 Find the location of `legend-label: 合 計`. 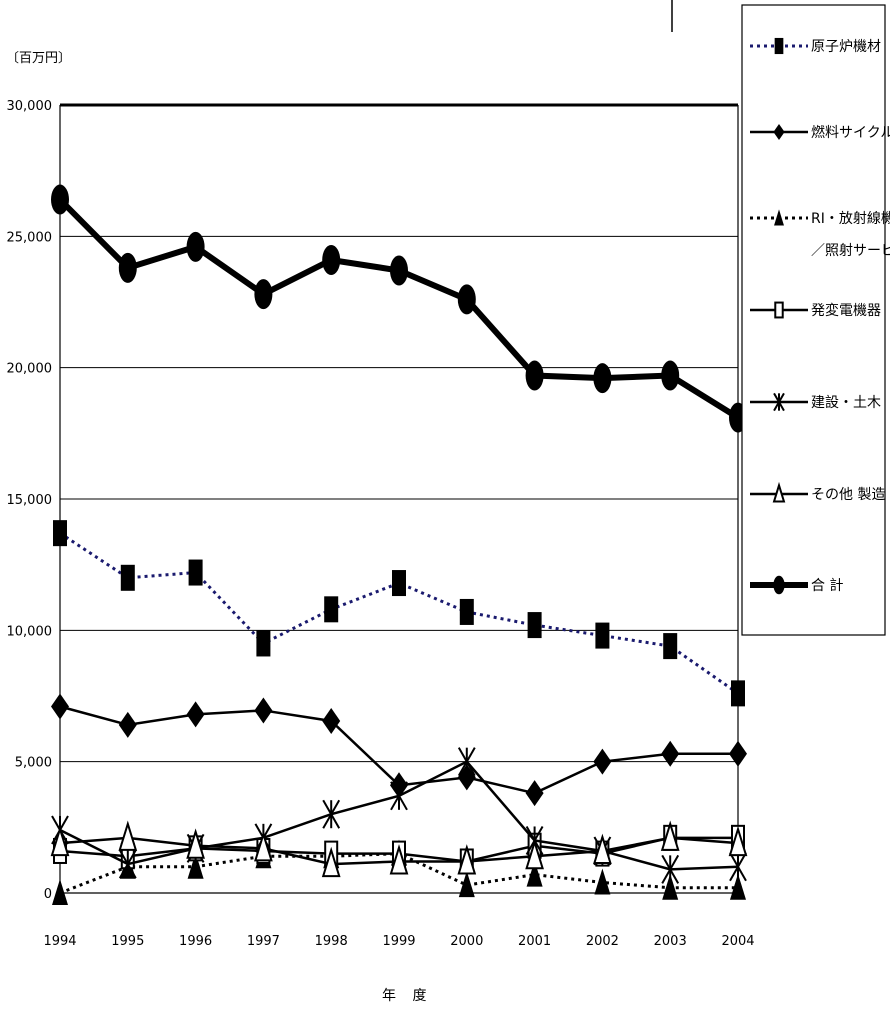

legend-label: 合 計 is located at coordinates (827, 586).